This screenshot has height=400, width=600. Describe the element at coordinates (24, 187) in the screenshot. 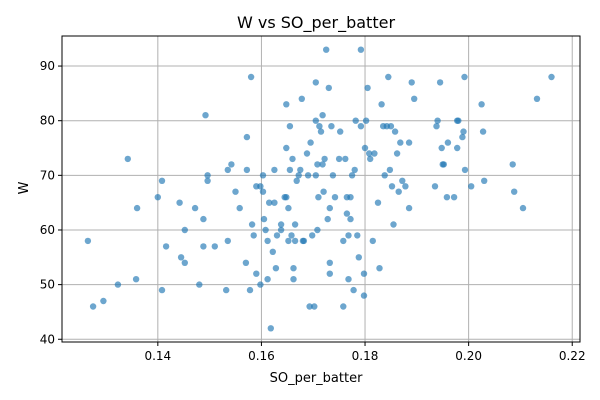

I see `y-axis-label: W` at that location.